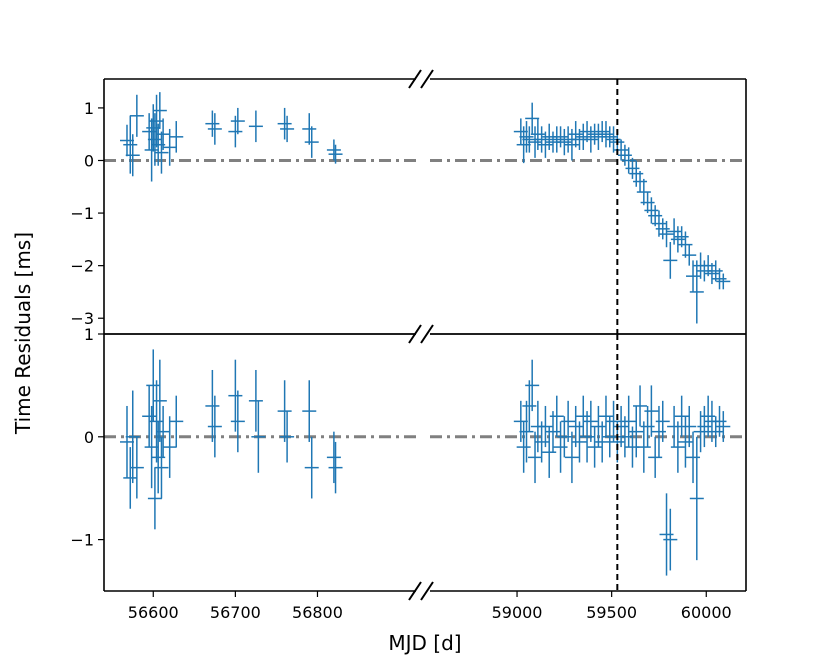 This screenshot has width=830, height=664. What do you see at coordinates (153, 612) in the screenshot?
I see `x-tick-label: 56600` at bounding box center [153, 612].